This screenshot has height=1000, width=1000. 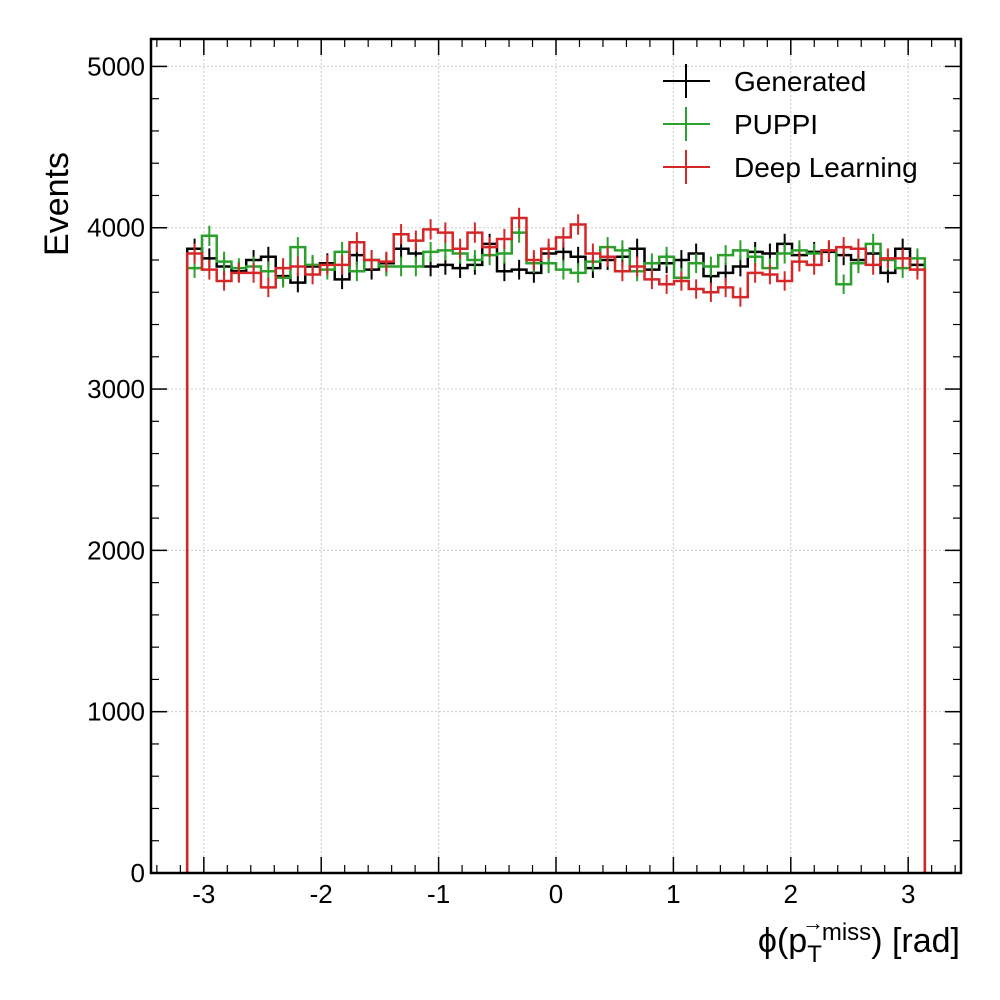 I want to click on x-tick-label: 3, so click(x=908, y=894).